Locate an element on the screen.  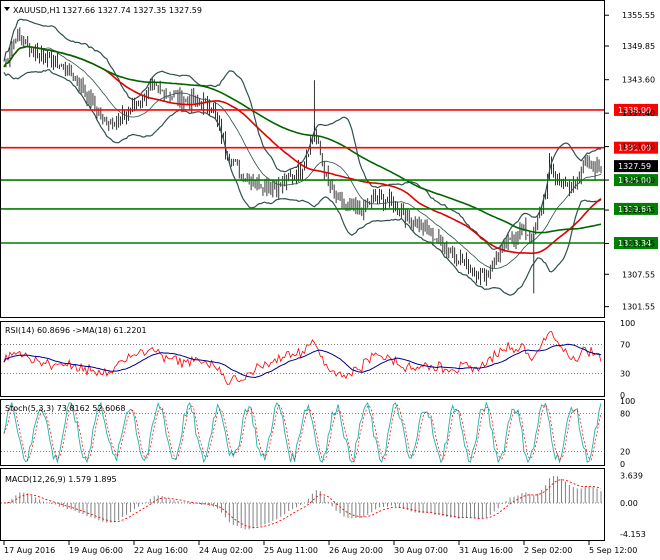
ohlc-label: 1327.66 1327.74 1327.35 1327.59 is located at coordinates (132, 10).